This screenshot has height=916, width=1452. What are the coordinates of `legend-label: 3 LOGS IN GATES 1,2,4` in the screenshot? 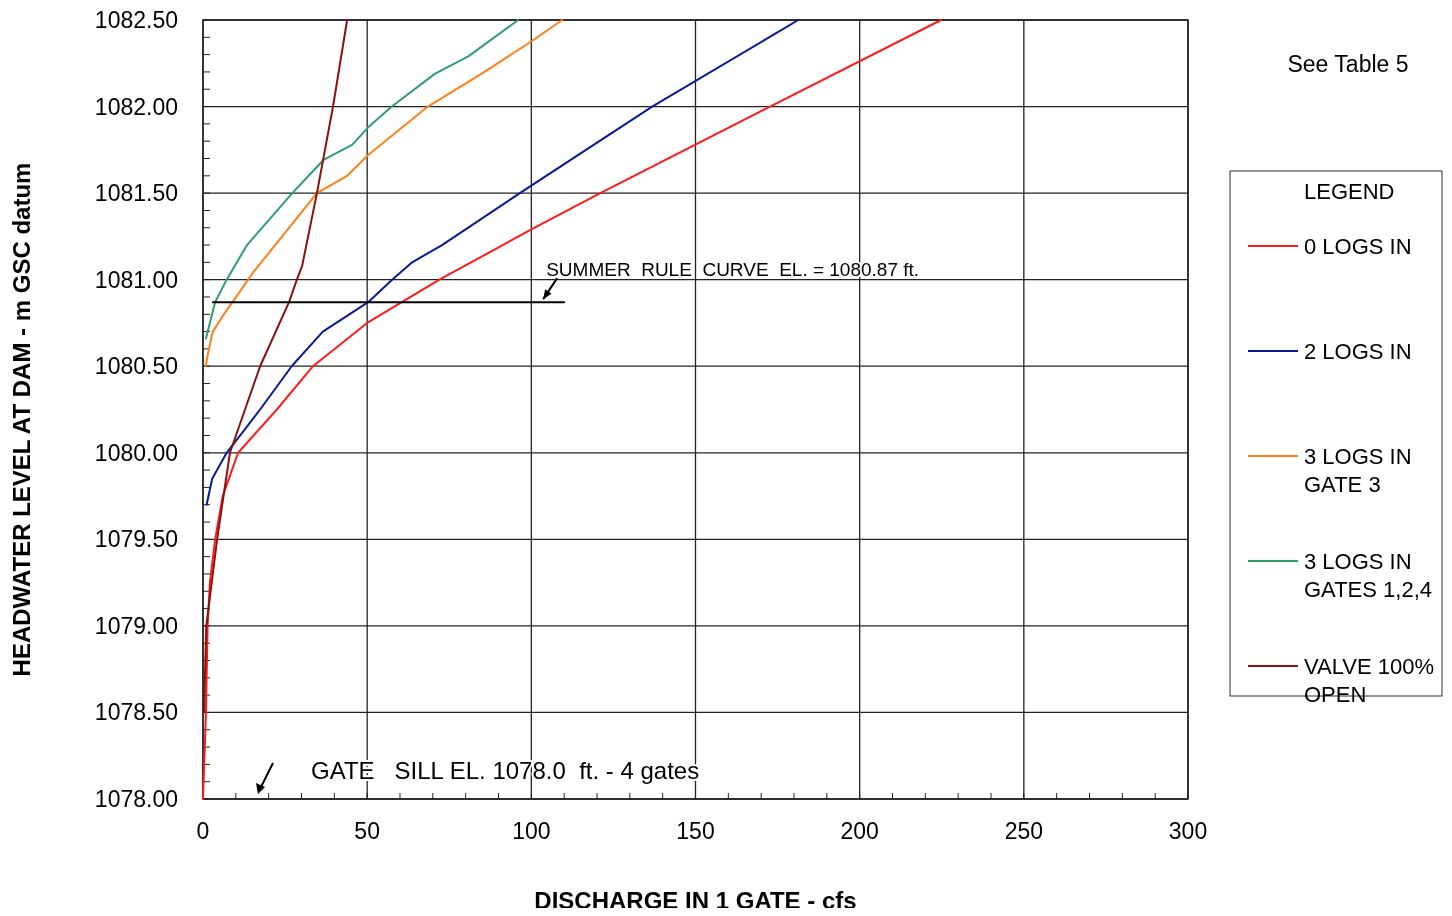 It's located at (1368, 575).